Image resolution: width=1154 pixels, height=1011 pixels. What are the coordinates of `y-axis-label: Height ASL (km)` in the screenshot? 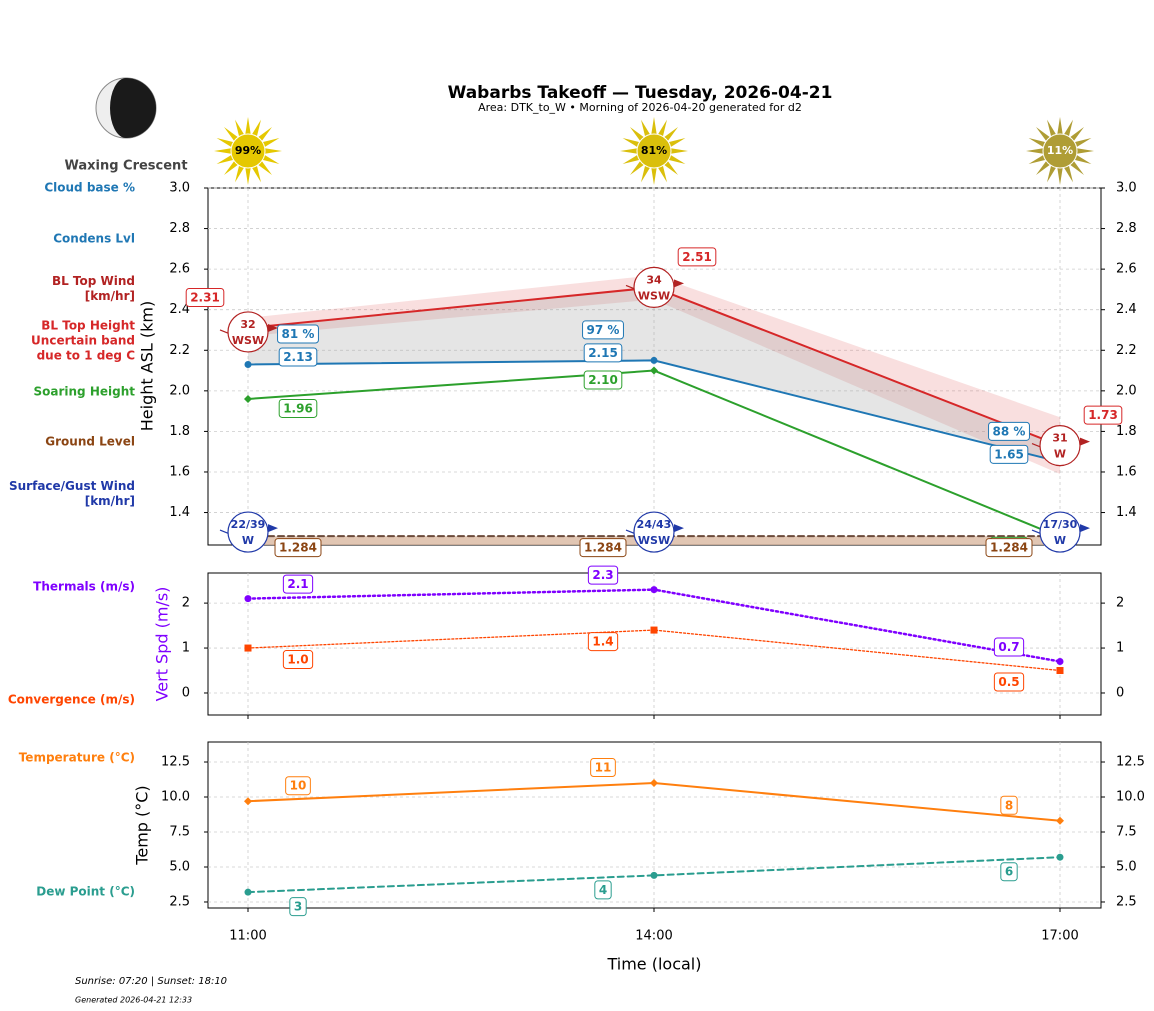 It's located at (147, 366).